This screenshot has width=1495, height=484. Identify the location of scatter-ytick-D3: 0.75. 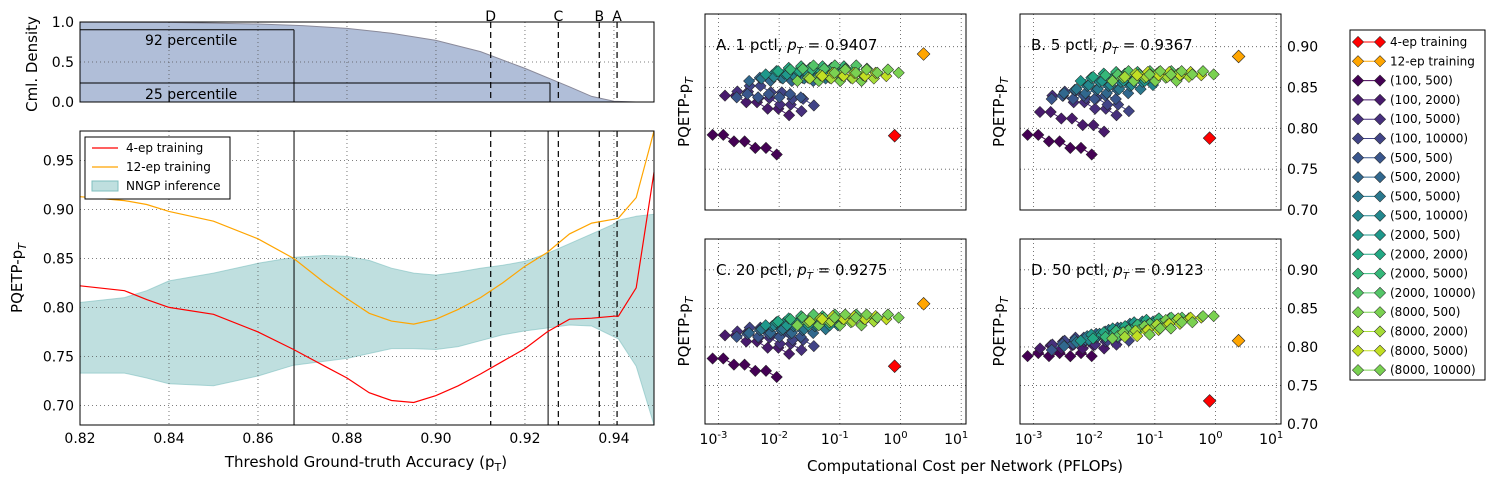
(1302, 386).